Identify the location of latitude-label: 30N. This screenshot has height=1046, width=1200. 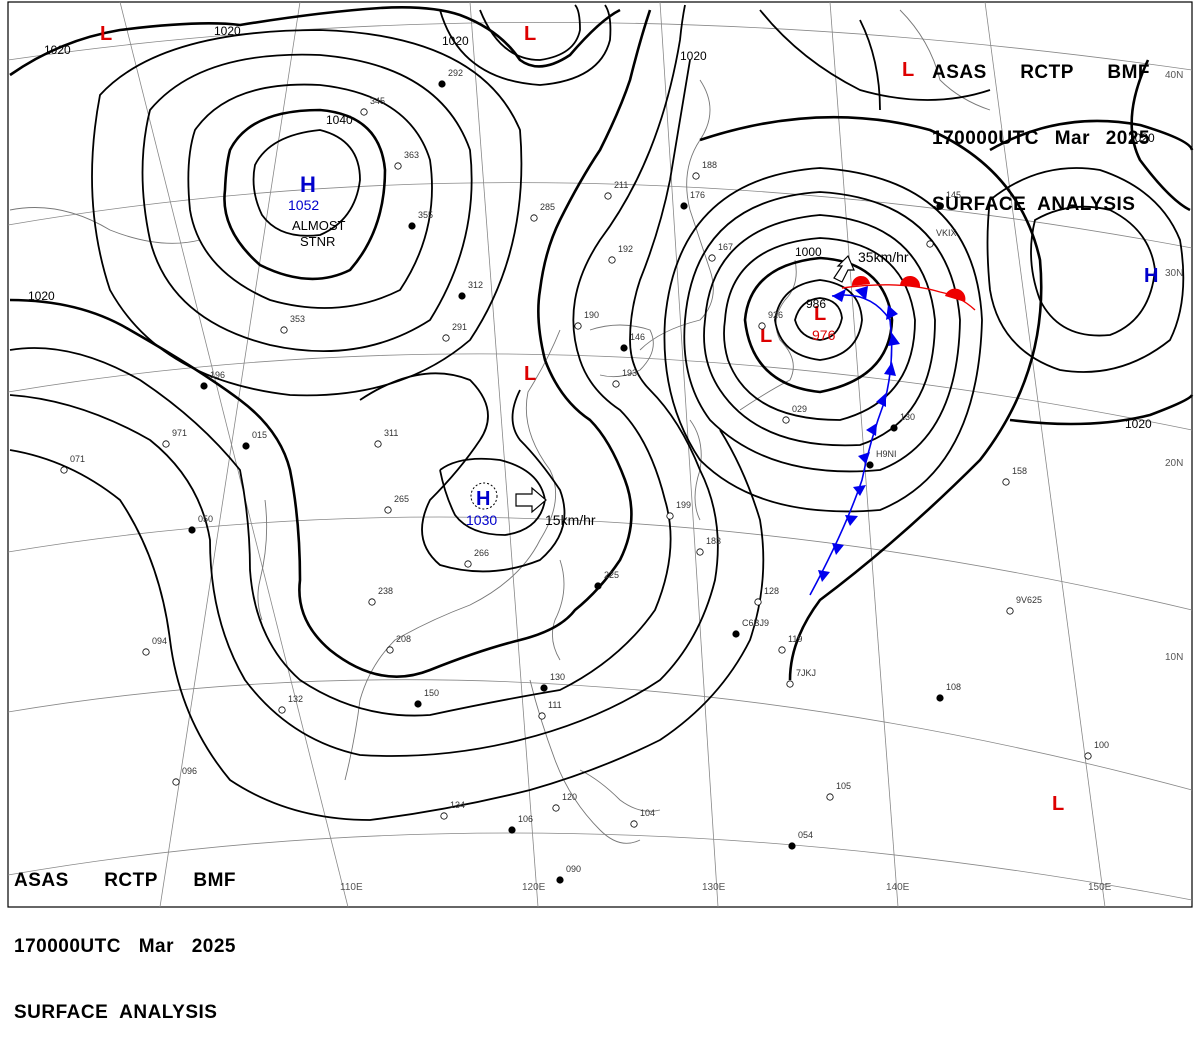
(1174, 273).